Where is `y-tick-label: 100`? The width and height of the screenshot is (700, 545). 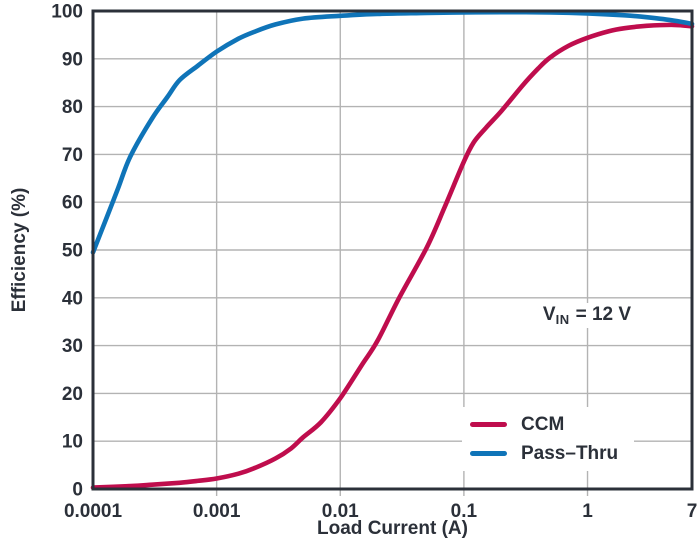
y-tick-label: 100 is located at coordinates (67, 12).